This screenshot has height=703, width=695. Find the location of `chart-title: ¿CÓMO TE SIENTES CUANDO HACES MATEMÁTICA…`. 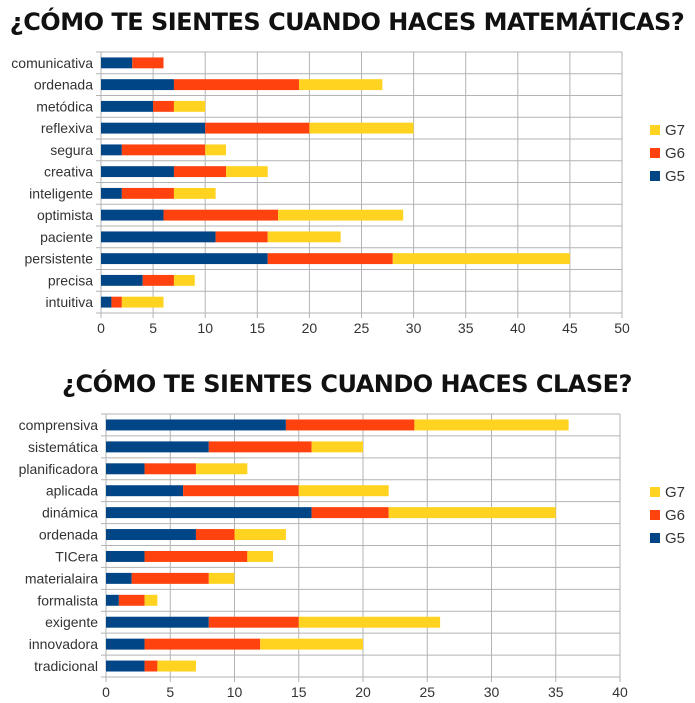

chart-title: ¿CÓMO TE SIENTES CUANDO HACES MATEMÁTICA… is located at coordinates (347, 21).